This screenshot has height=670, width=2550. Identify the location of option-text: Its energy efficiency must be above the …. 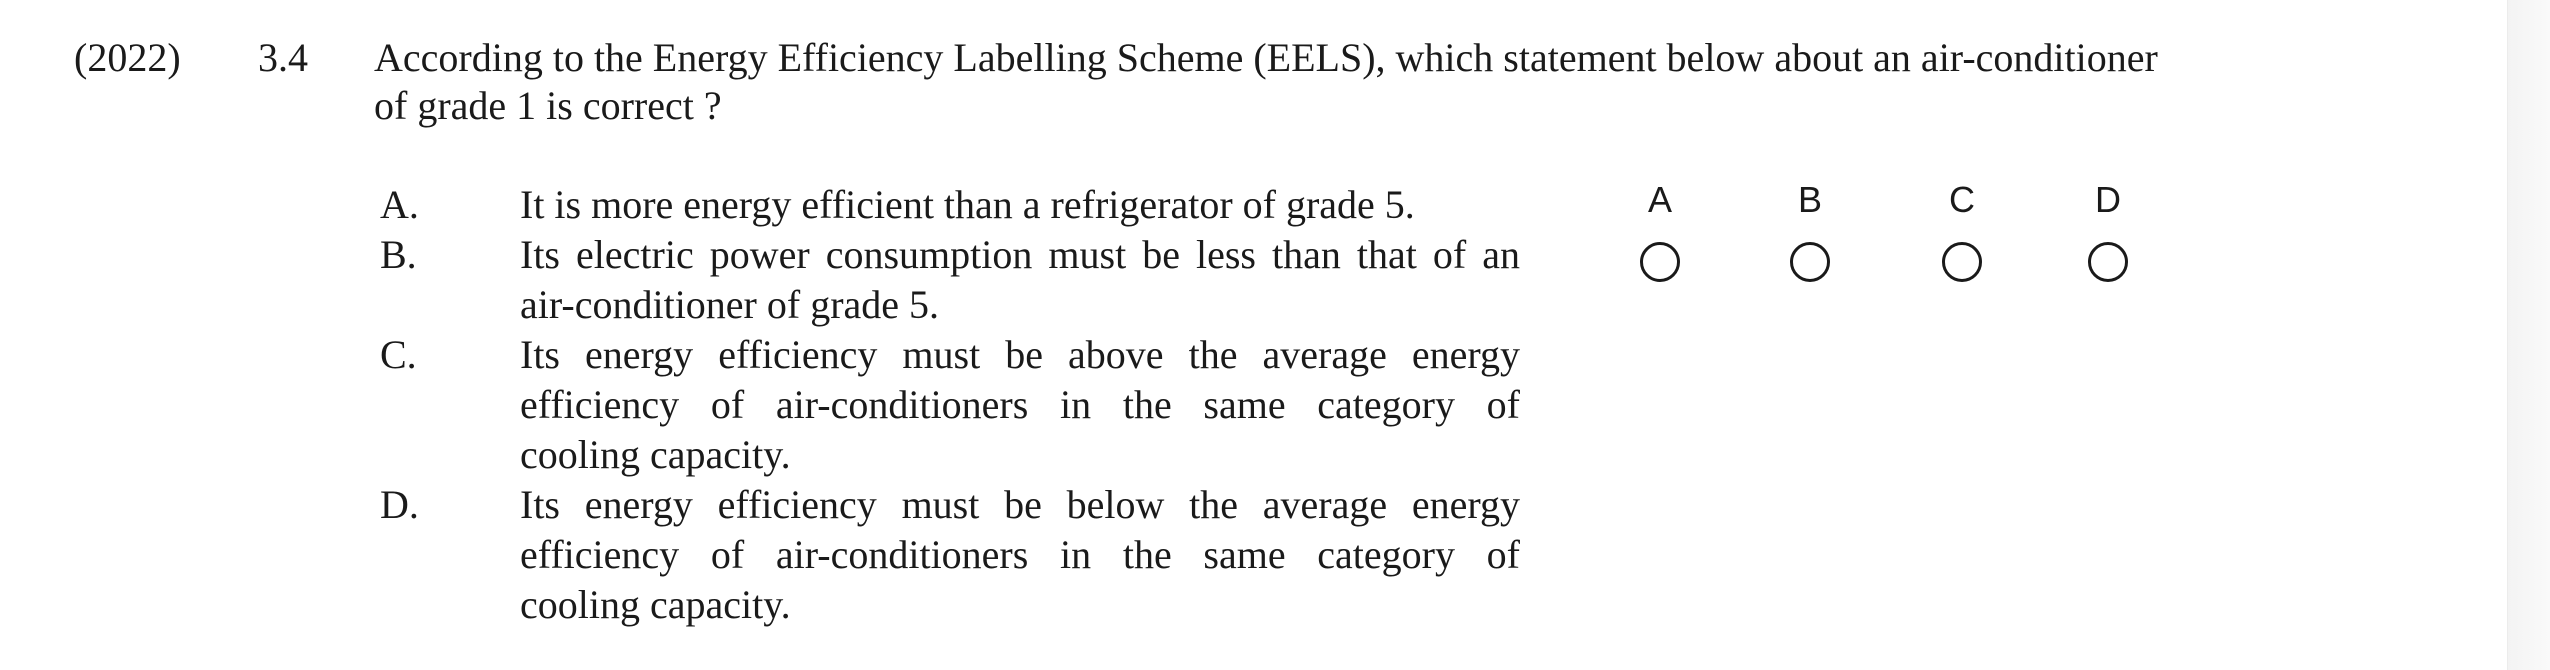
(1020, 405).